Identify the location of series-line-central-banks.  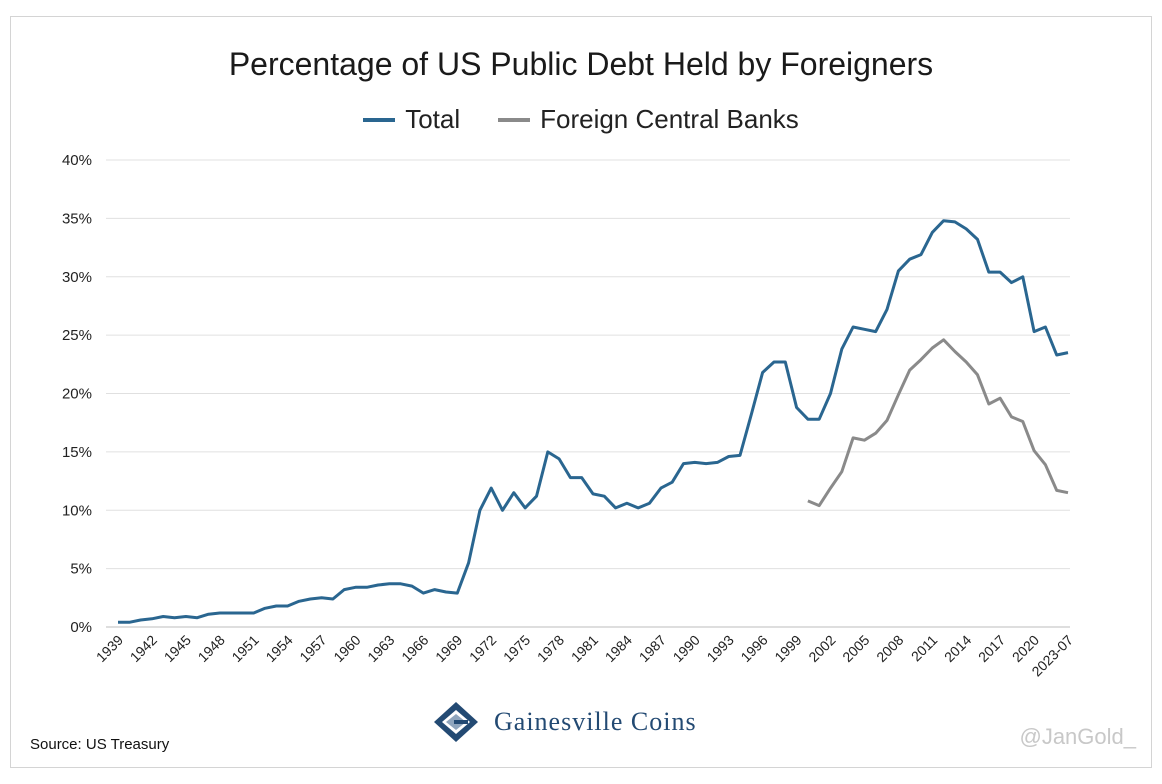
(938, 423).